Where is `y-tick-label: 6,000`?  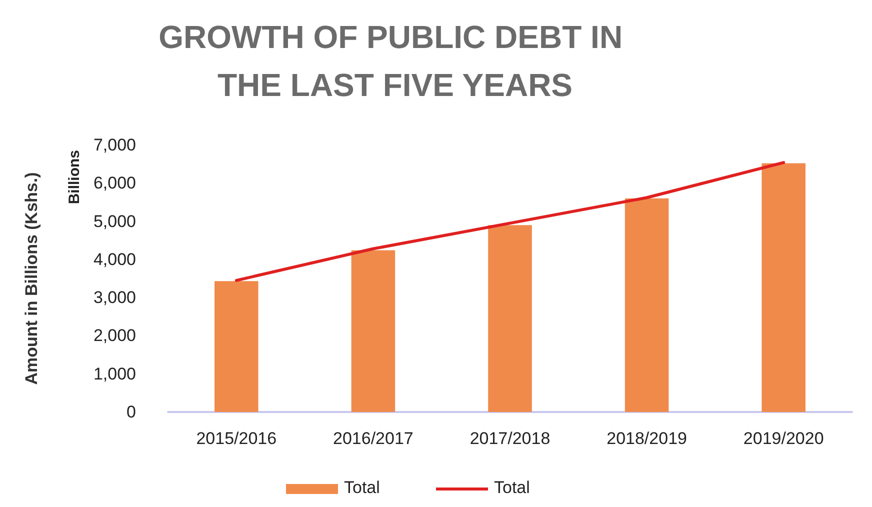
y-tick-label: 6,000 is located at coordinates (114, 183).